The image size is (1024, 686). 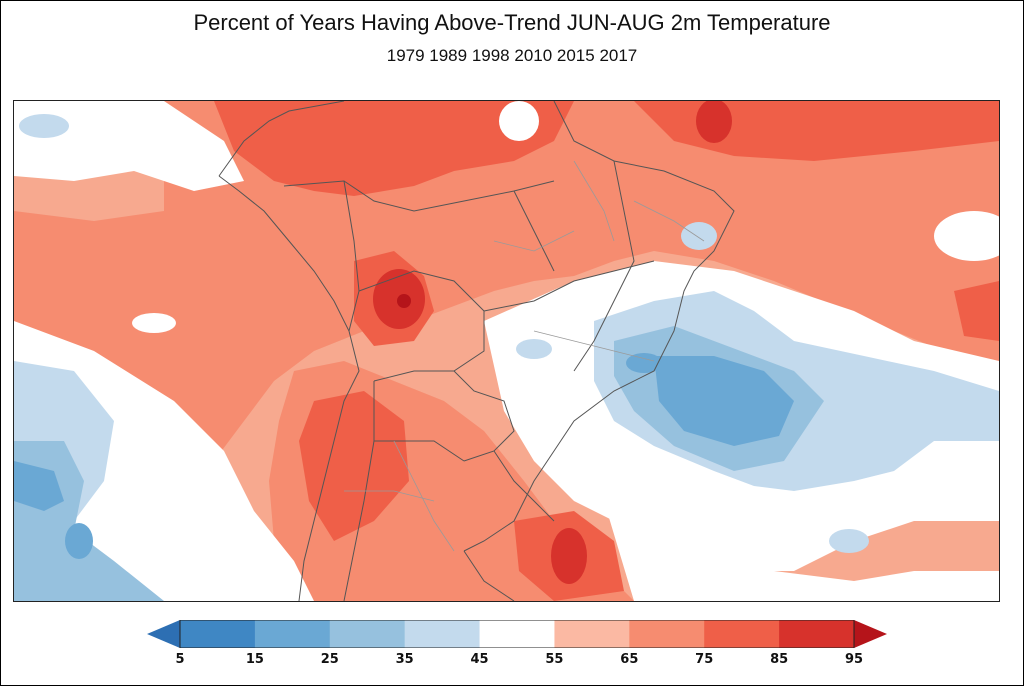 I want to click on cool-spot-pacific-dark, so click(x=79, y=541).